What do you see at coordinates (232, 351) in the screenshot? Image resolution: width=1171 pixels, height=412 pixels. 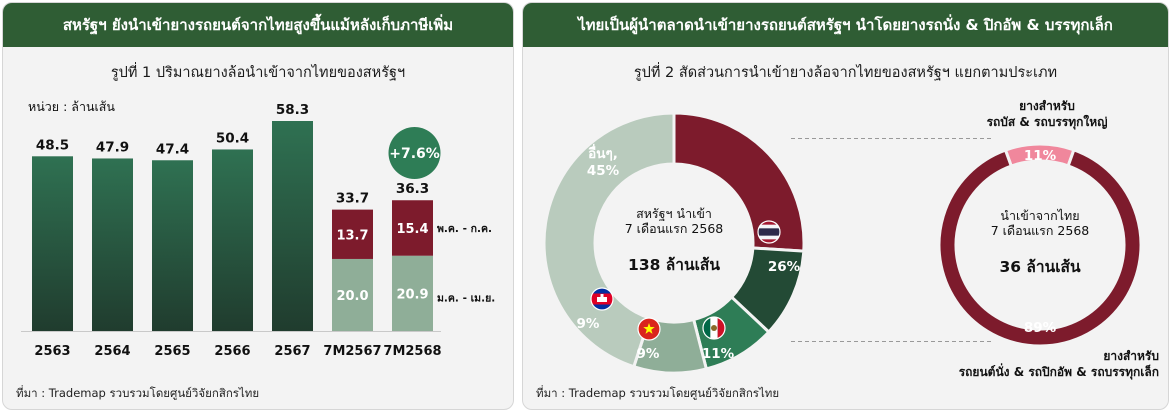 I see `x-tick-label: 2566` at bounding box center [232, 351].